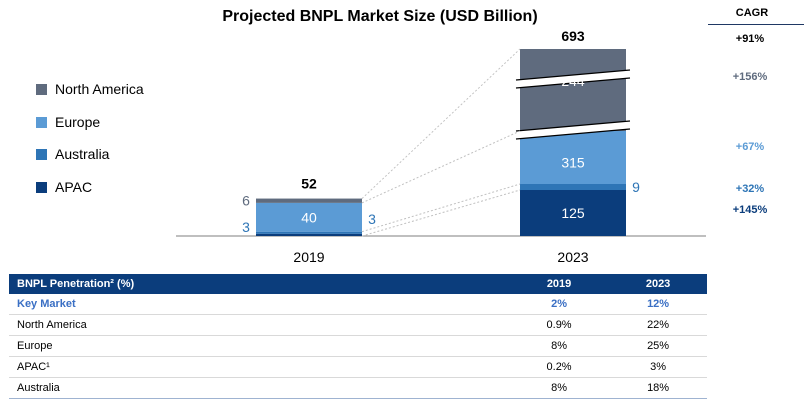 This screenshot has height=417, width=807. What do you see at coordinates (259, 304) in the screenshot?
I see `row-label: Key Market` at bounding box center [259, 304].